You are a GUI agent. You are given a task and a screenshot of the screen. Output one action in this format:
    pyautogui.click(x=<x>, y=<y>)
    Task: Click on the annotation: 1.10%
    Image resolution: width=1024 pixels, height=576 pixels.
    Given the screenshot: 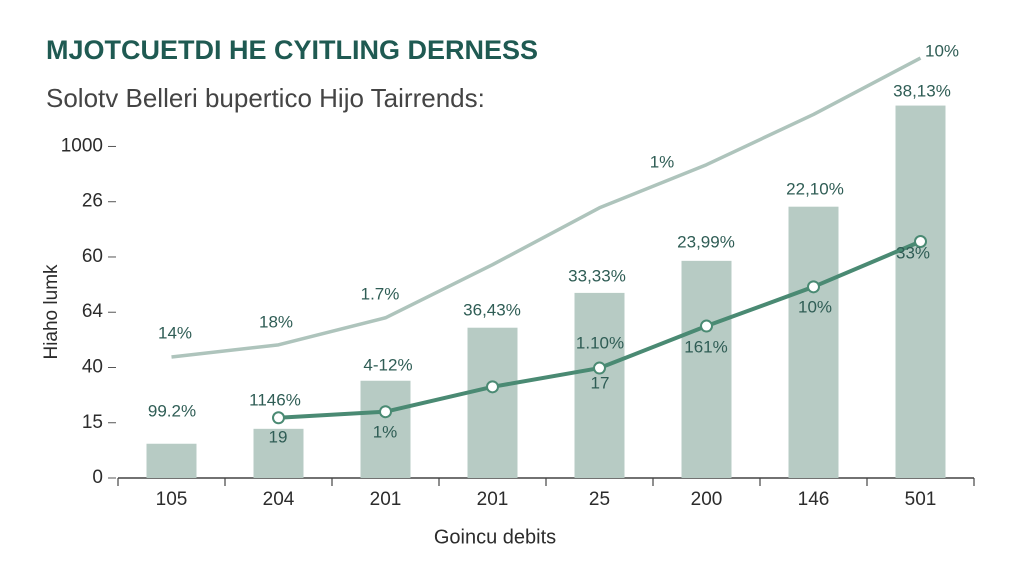 What is the action you would take?
    pyautogui.click(x=600, y=342)
    